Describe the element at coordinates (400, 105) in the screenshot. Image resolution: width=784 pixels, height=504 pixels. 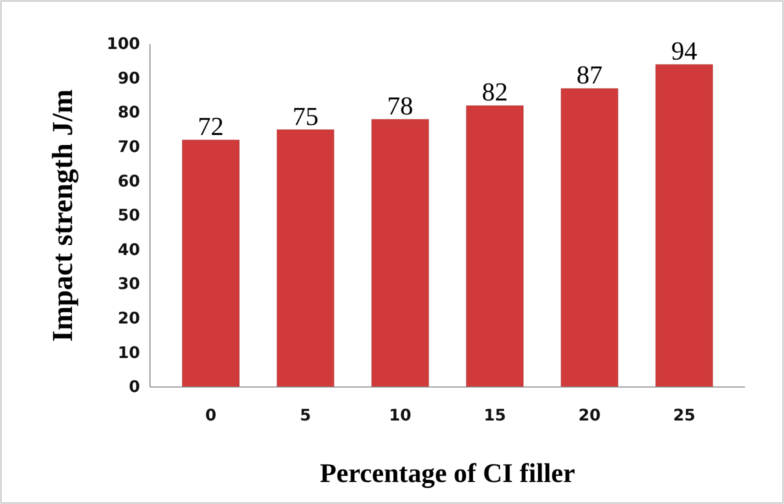
I see `data-label: 78` at that location.